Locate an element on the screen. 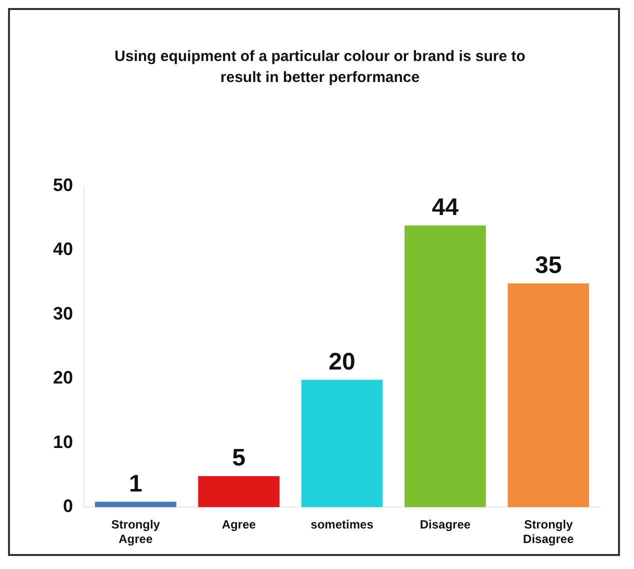  y-tick-label: 50 is located at coordinates (63, 184).